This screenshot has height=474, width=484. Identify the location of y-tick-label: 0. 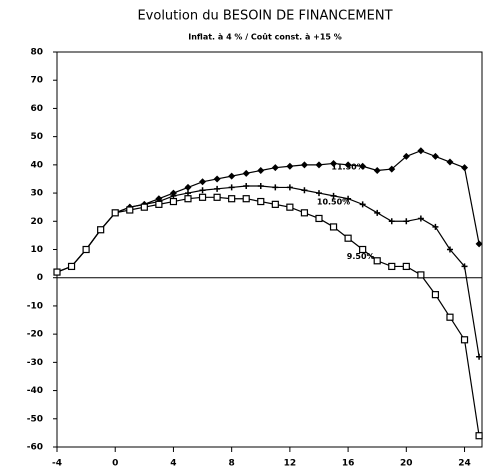
(40, 278).